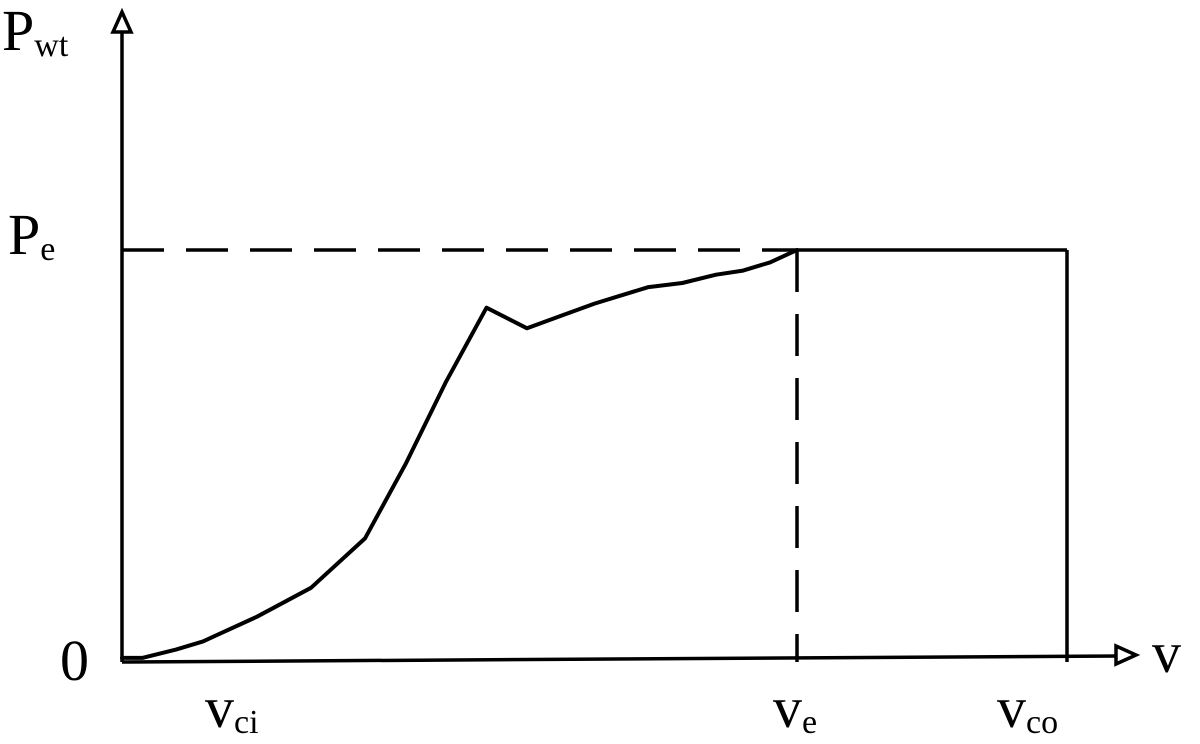 This screenshot has width=1200, height=744. I want to click on x-axis-arrowhead, so click(1127, 655).